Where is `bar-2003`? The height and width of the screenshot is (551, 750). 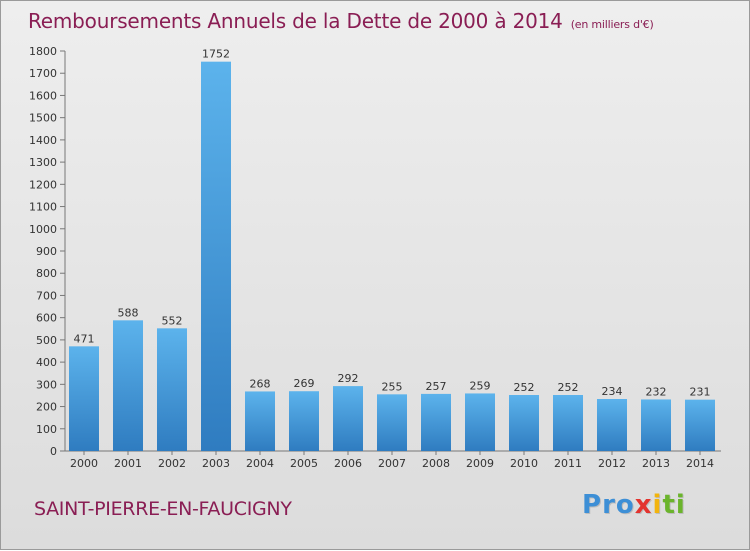 bar-2003 is located at coordinates (216, 256).